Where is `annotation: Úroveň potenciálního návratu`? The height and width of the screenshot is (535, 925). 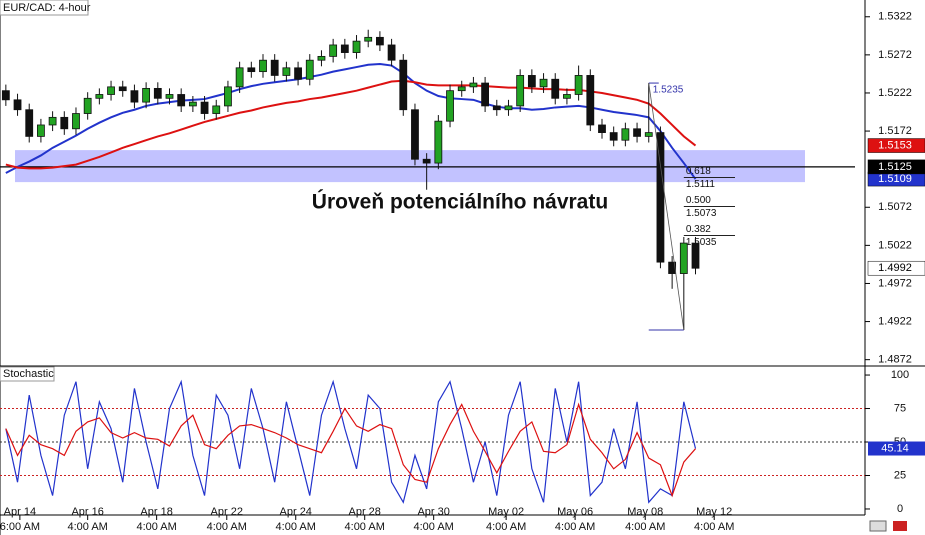
annotation: Úroveň potenciálního návratu is located at coordinates (460, 202).